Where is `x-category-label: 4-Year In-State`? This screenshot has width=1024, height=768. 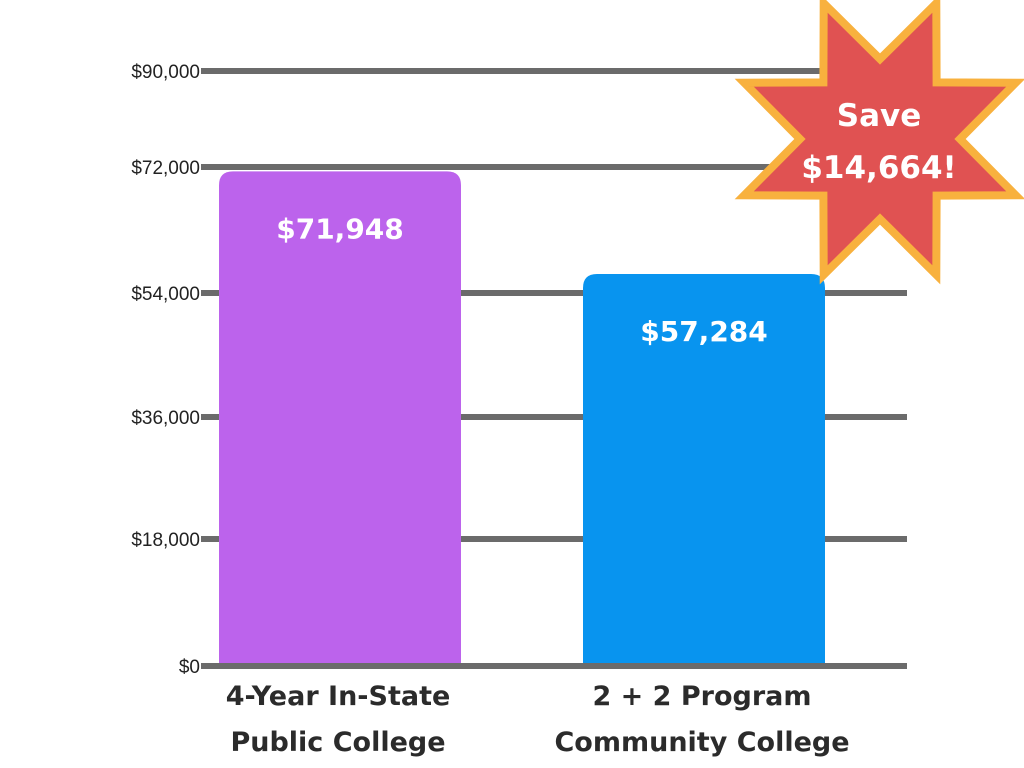
x-category-label: 4-Year In-State is located at coordinates (338, 696).